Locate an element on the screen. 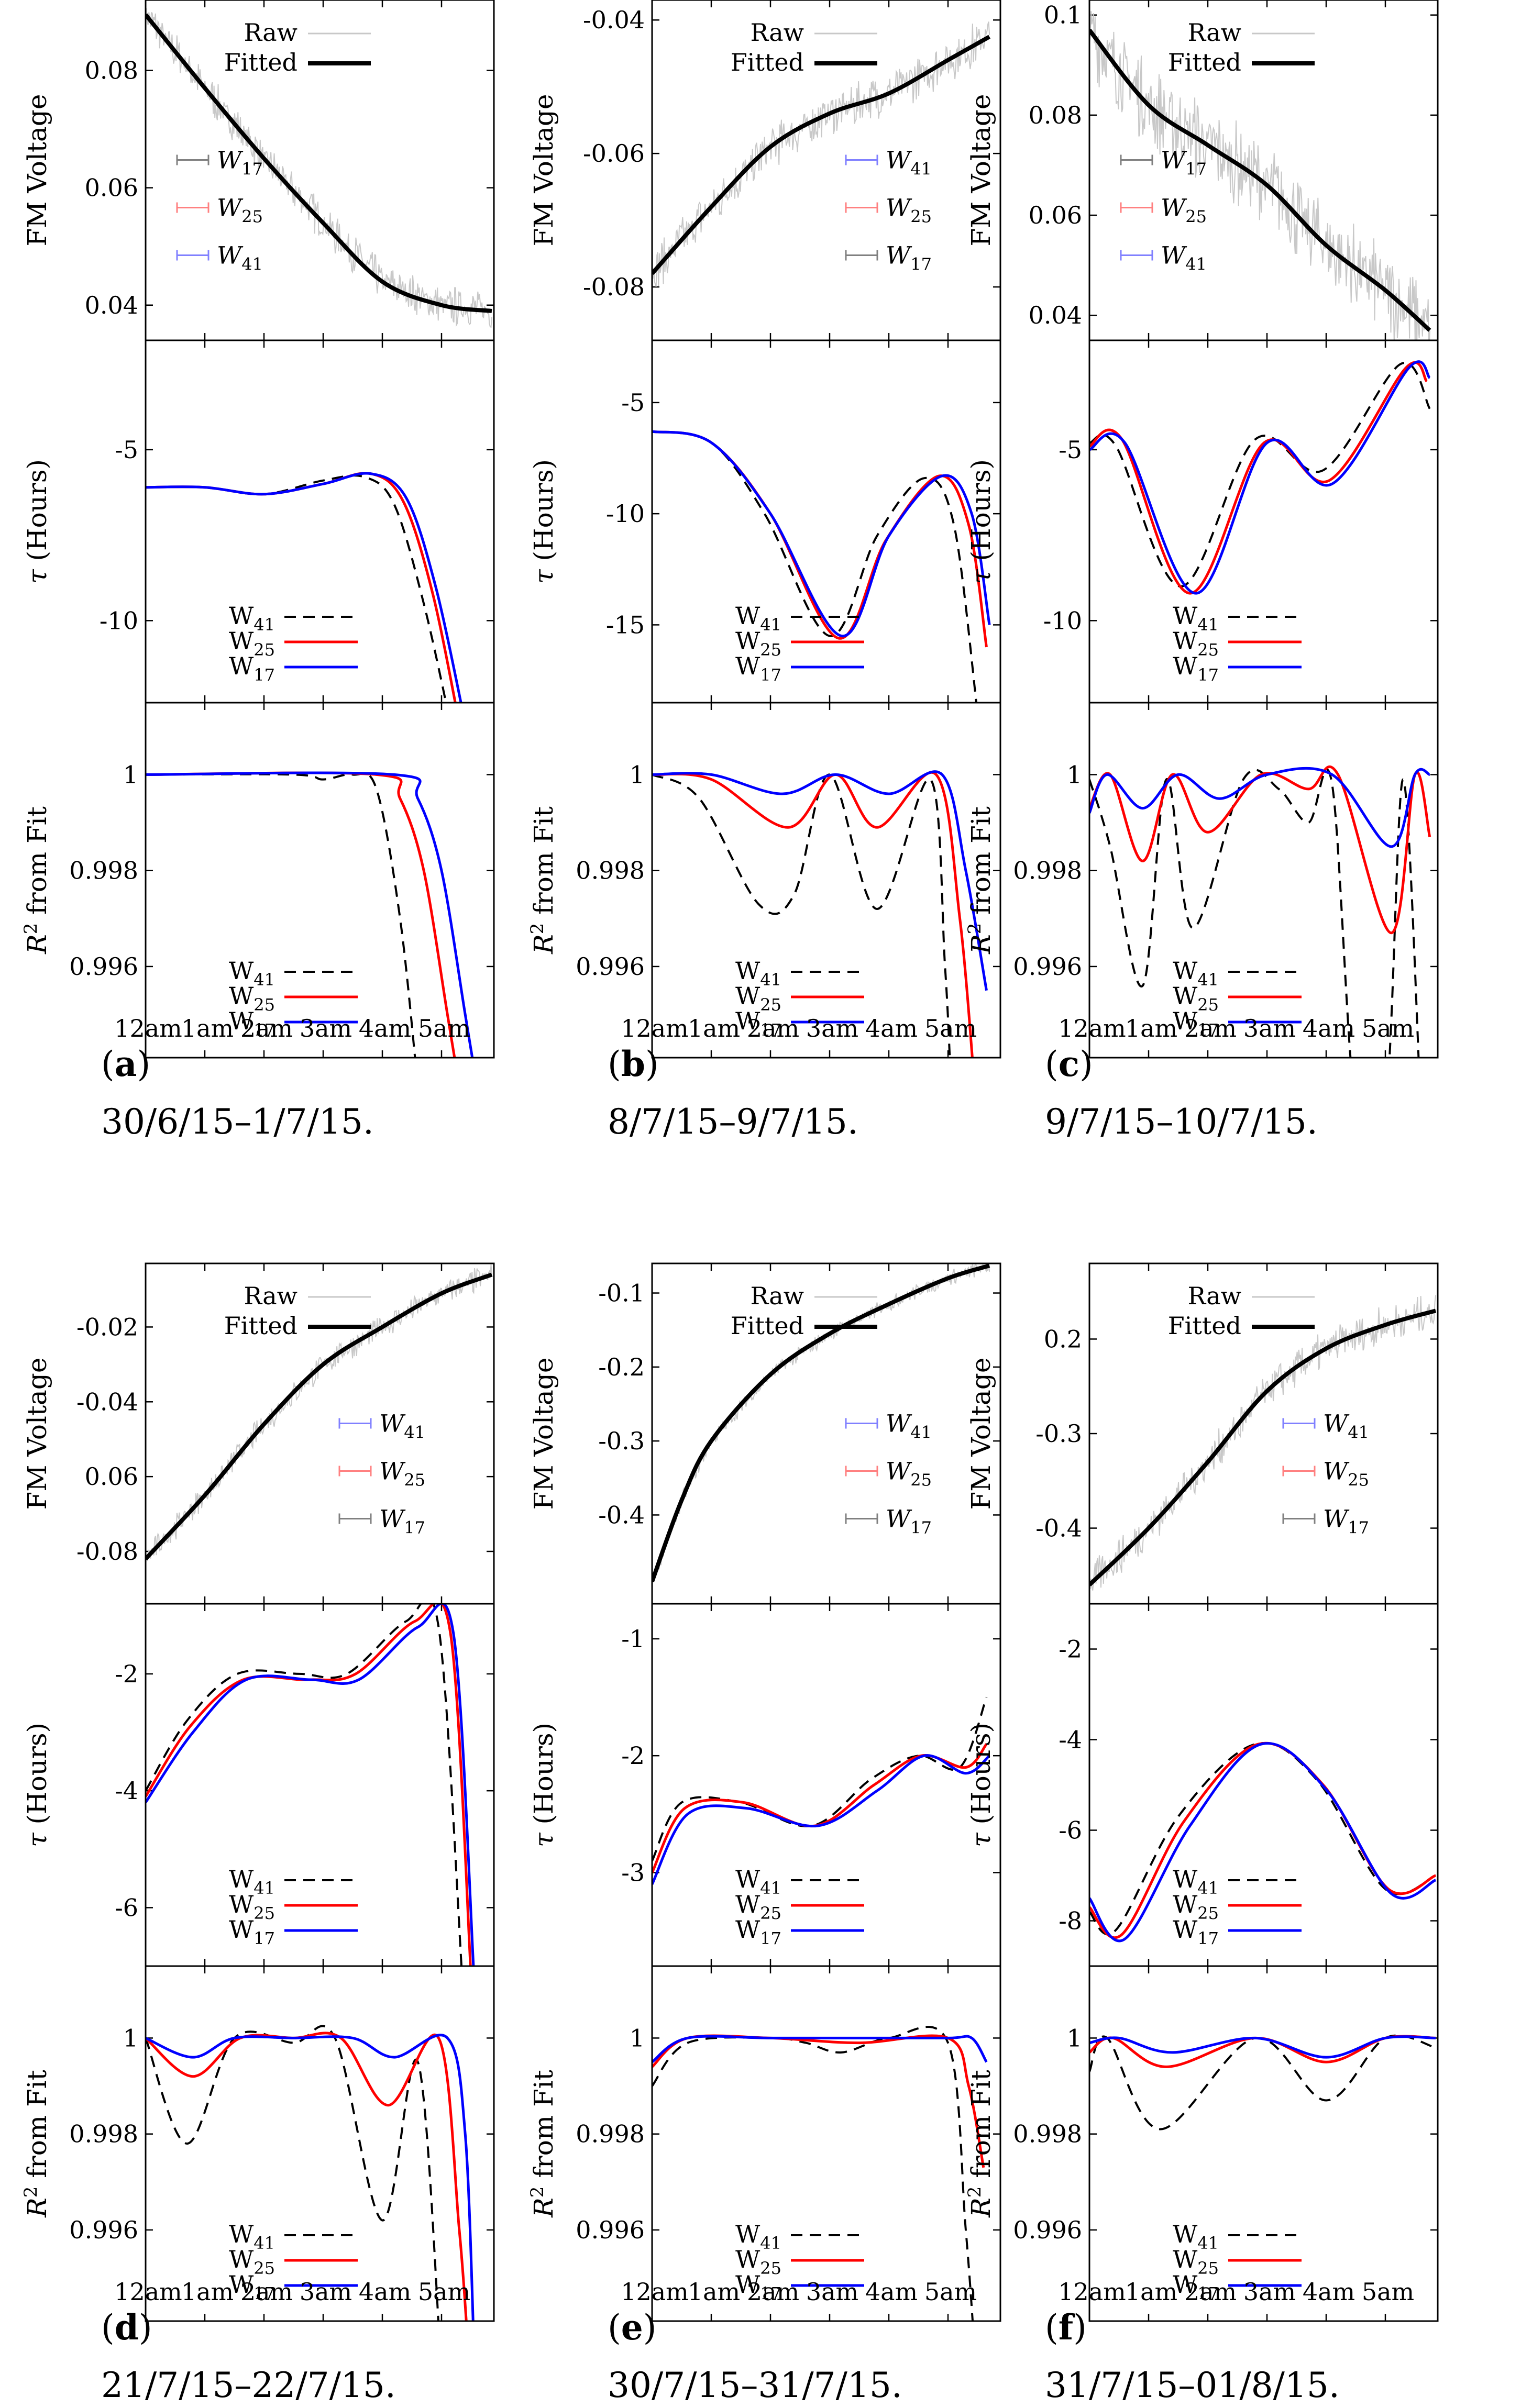  y-tick-label: 0.08 is located at coordinates (1055, 115).